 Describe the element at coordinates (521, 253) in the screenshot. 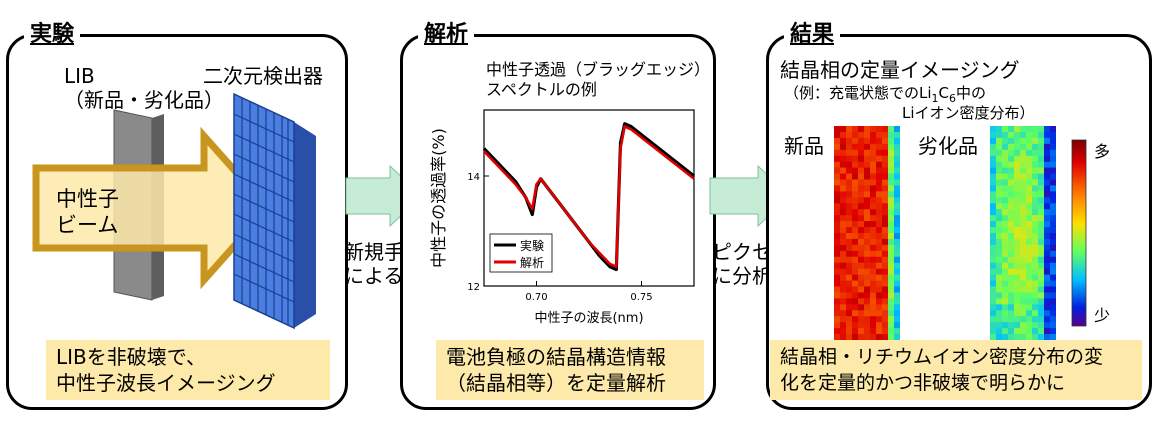

I see `chart-legend: 実験 解析` at that location.